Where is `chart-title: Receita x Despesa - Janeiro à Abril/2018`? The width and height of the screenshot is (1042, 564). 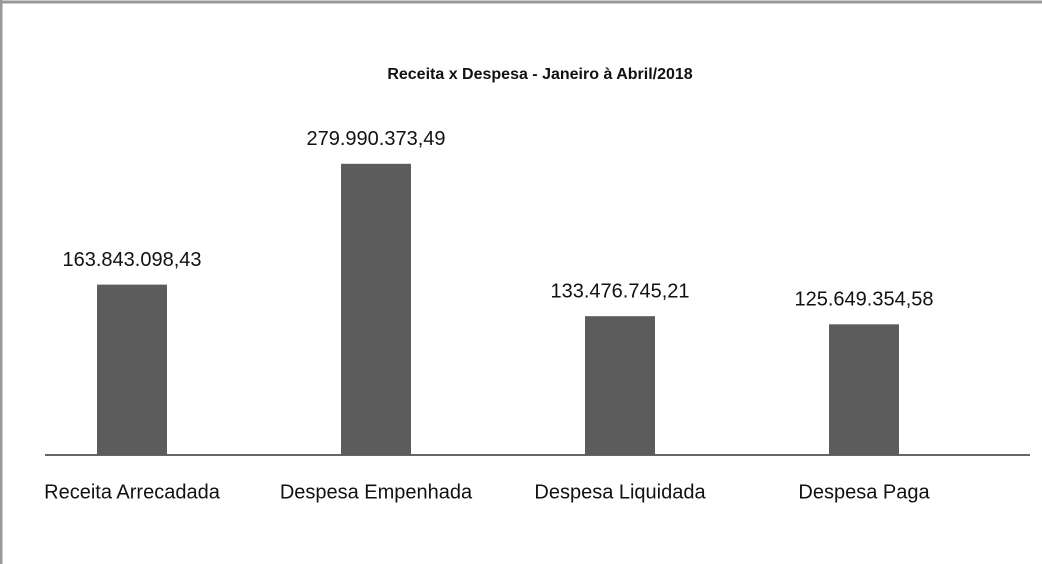
chart-title: Receita x Despesa - Janeiro à Abril/2018 is located at coordinates (539, 74).